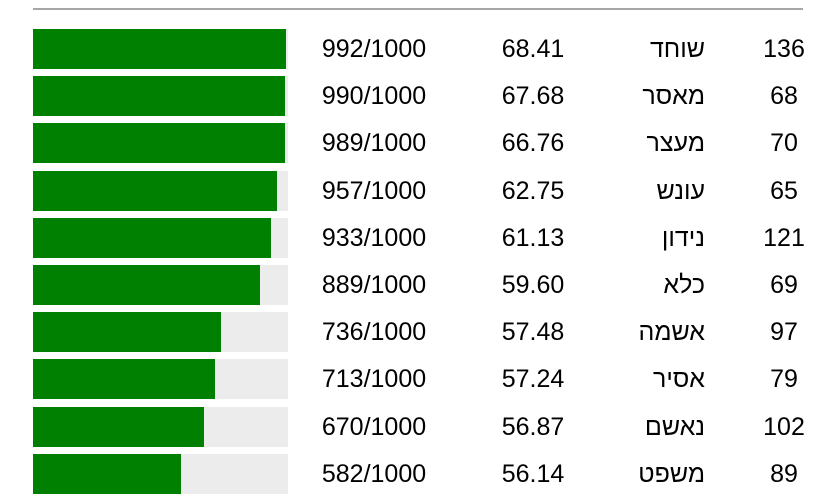 This screenshot has width=826, height=499. What do you see at coordinates (533, 190) in the screenshot?
I see `score-value: 62.75` at bounding box center [533, 190].